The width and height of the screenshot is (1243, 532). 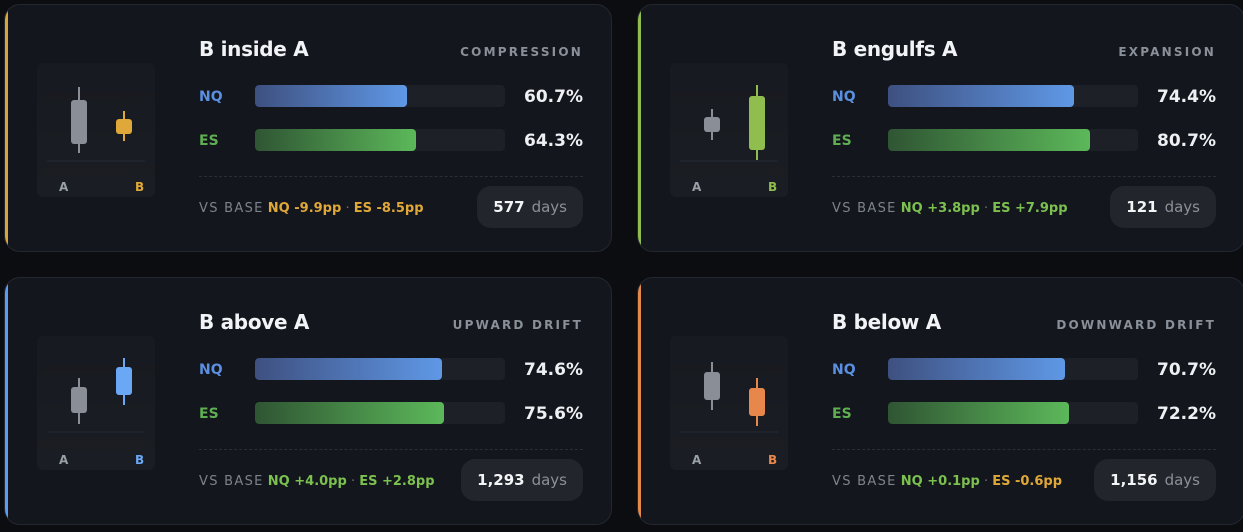 I want to click on card-title: B inside A, so click(x=254, y=49).